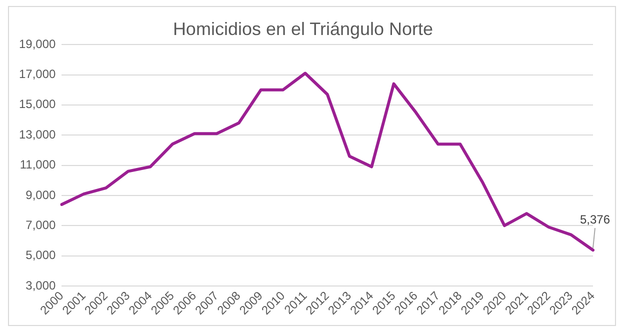 The width and height of the screenshot is (624, 331). What do you see at coordinates (595, 219) in the screenshot?
I see `annotation: 5,376` at bounding box center [595, 219].